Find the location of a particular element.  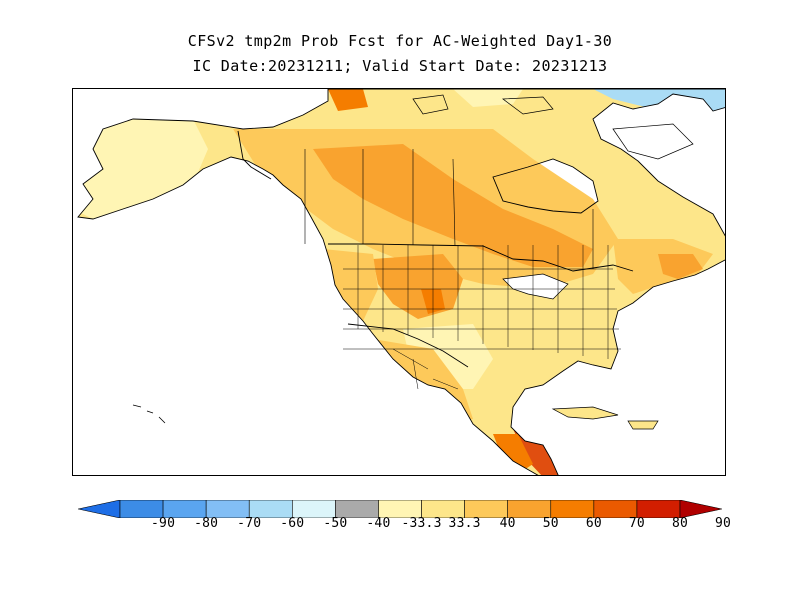

us-mexico-border is located at coordinates (408, 345).